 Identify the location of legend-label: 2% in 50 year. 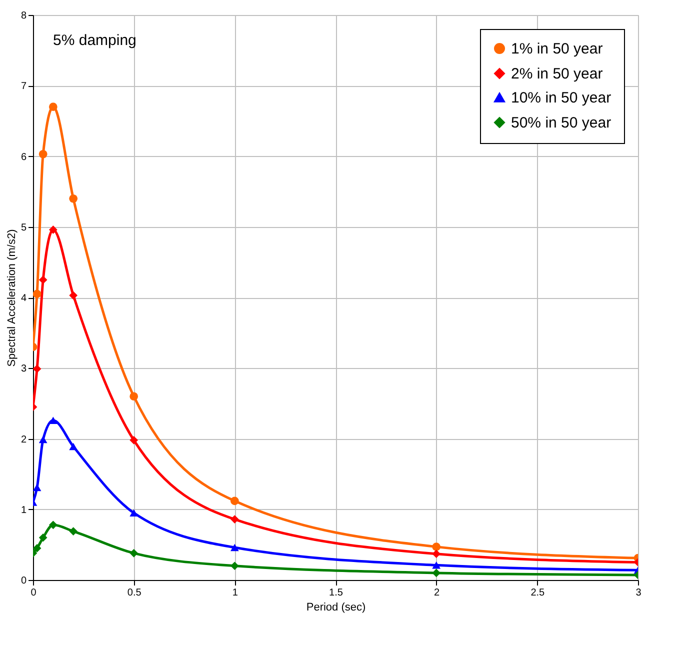
(557, 74).